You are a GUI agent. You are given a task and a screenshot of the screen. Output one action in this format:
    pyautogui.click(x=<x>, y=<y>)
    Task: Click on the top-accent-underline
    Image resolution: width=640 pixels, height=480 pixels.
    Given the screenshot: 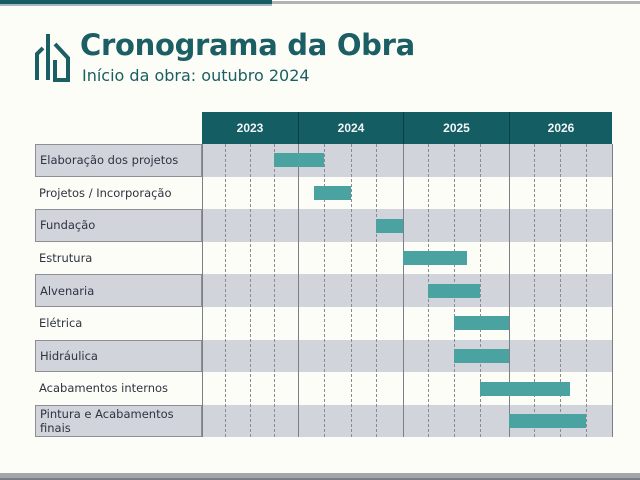 What is the action you would take?
    pyautogui.click(x=136, y=5)
    